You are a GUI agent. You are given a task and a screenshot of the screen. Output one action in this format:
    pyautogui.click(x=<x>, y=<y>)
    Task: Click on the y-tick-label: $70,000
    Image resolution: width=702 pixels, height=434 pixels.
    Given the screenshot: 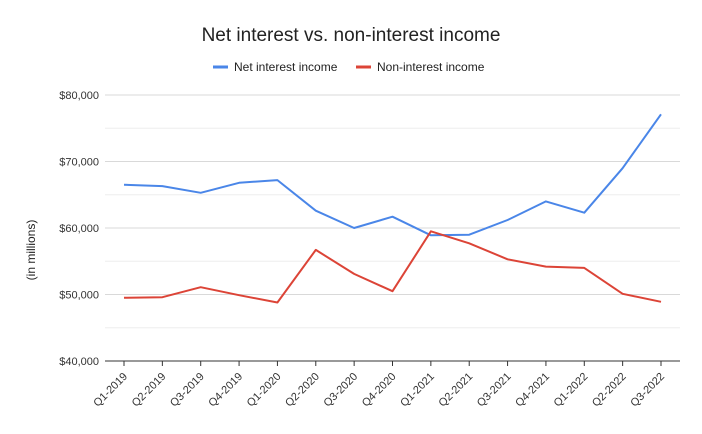 What is the action you would take?
    pyautogui.click(x=79, y=163)
    